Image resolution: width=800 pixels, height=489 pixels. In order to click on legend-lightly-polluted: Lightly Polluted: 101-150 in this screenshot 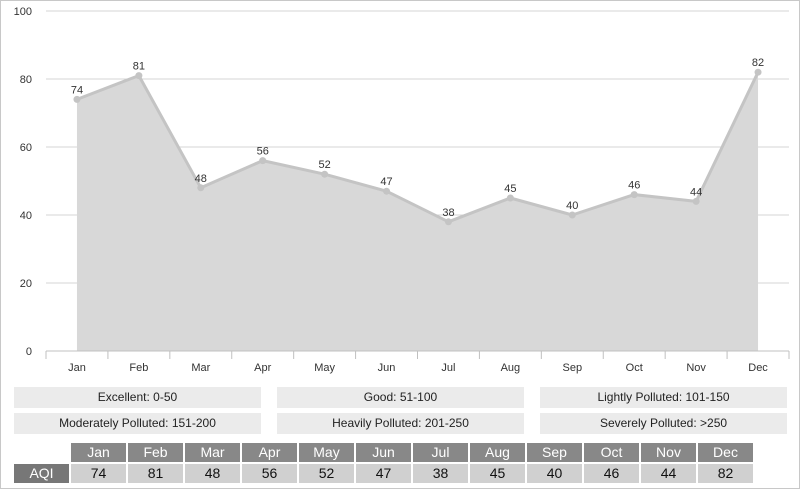, I will do `click(663, 397)`.